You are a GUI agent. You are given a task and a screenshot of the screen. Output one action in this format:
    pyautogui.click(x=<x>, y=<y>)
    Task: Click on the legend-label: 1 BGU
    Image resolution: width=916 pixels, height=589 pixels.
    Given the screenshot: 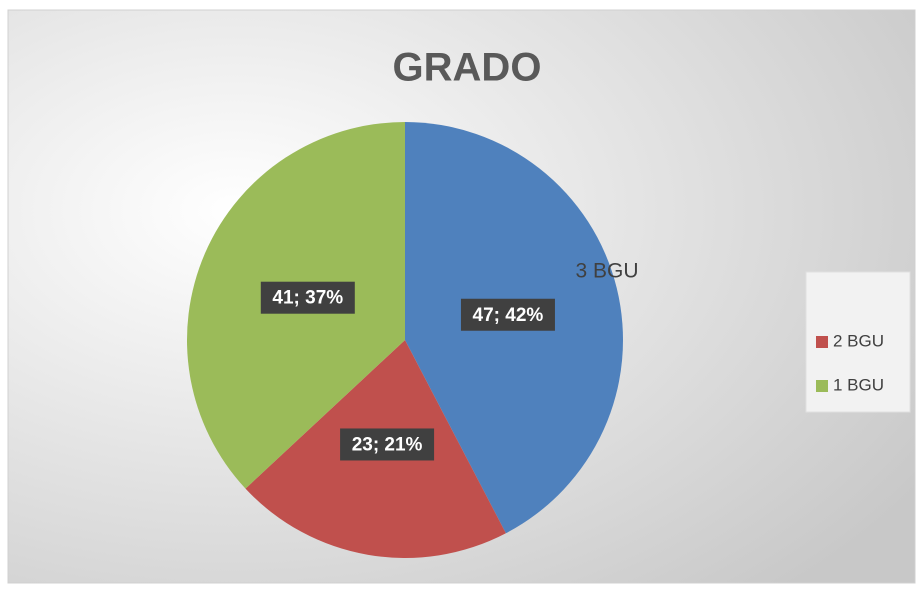 What is the action you would take?
    pyautogui.click(x=858, y=384)
    